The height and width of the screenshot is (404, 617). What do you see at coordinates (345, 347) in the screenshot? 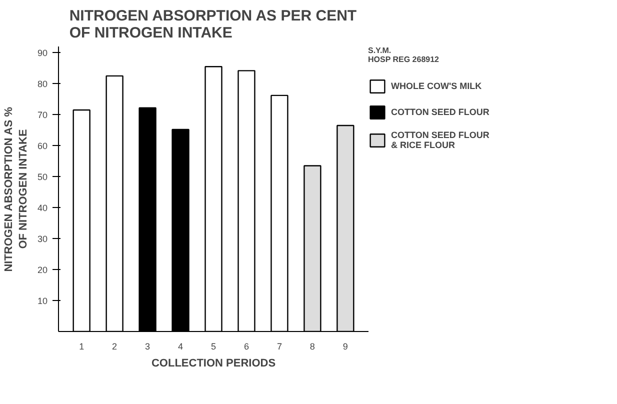
I see `x-tick-label: 9` at bounding box center [345, 347].